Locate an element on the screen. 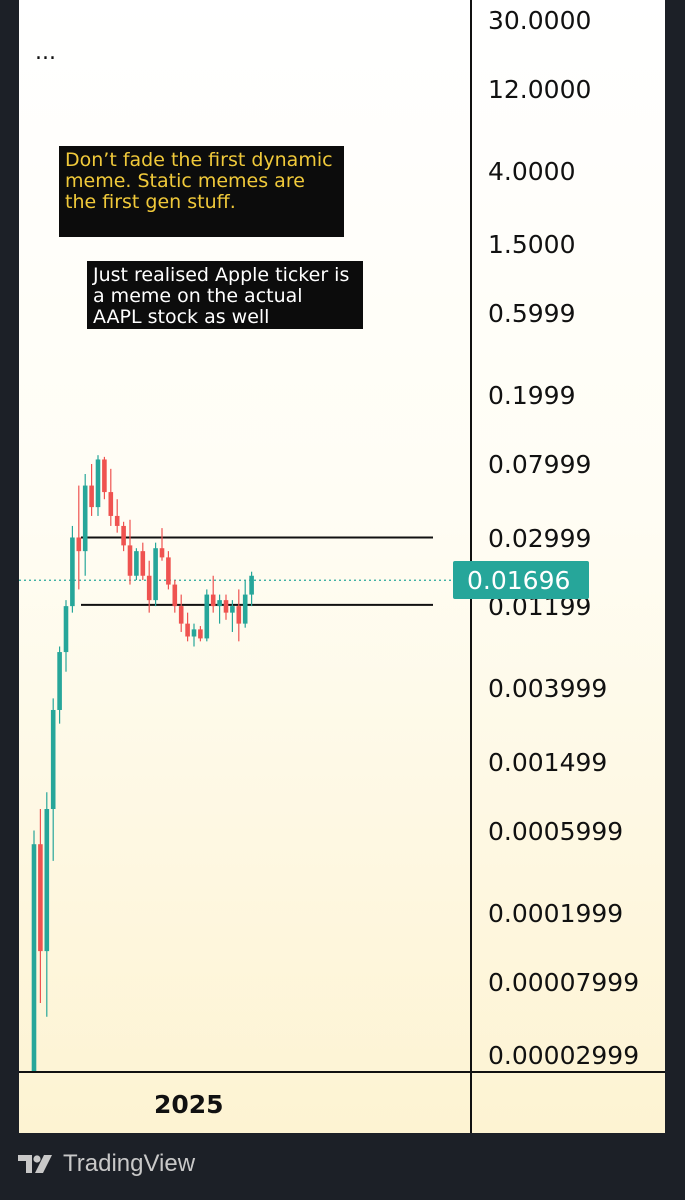 Image resolution: width=685 pixels, height=1200 pixels. price-tick-label: 1.5000 is located at coordinates (532, 245).